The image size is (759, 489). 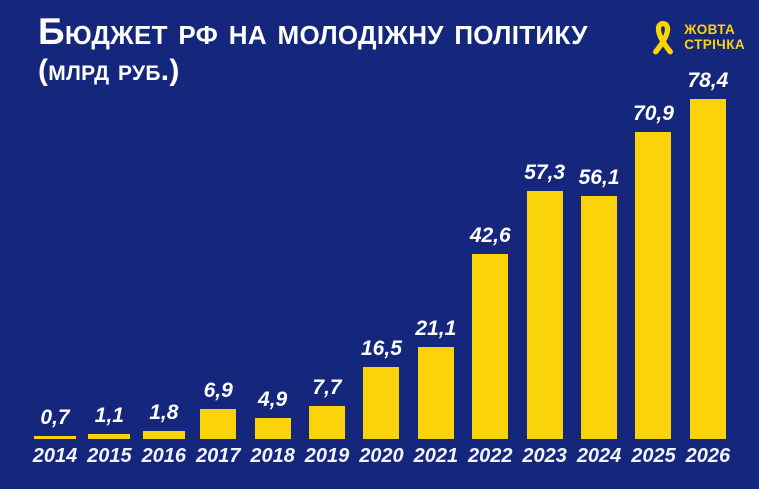 I want to click on x-axis-year-label: 2016, so click(x=164, y=456).